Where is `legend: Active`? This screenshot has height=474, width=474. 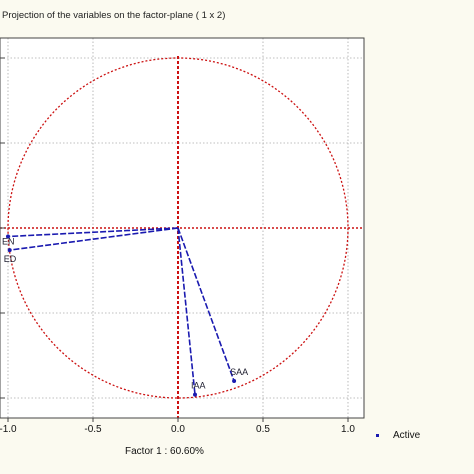
legend: Active is located at coordinates (398, 435).